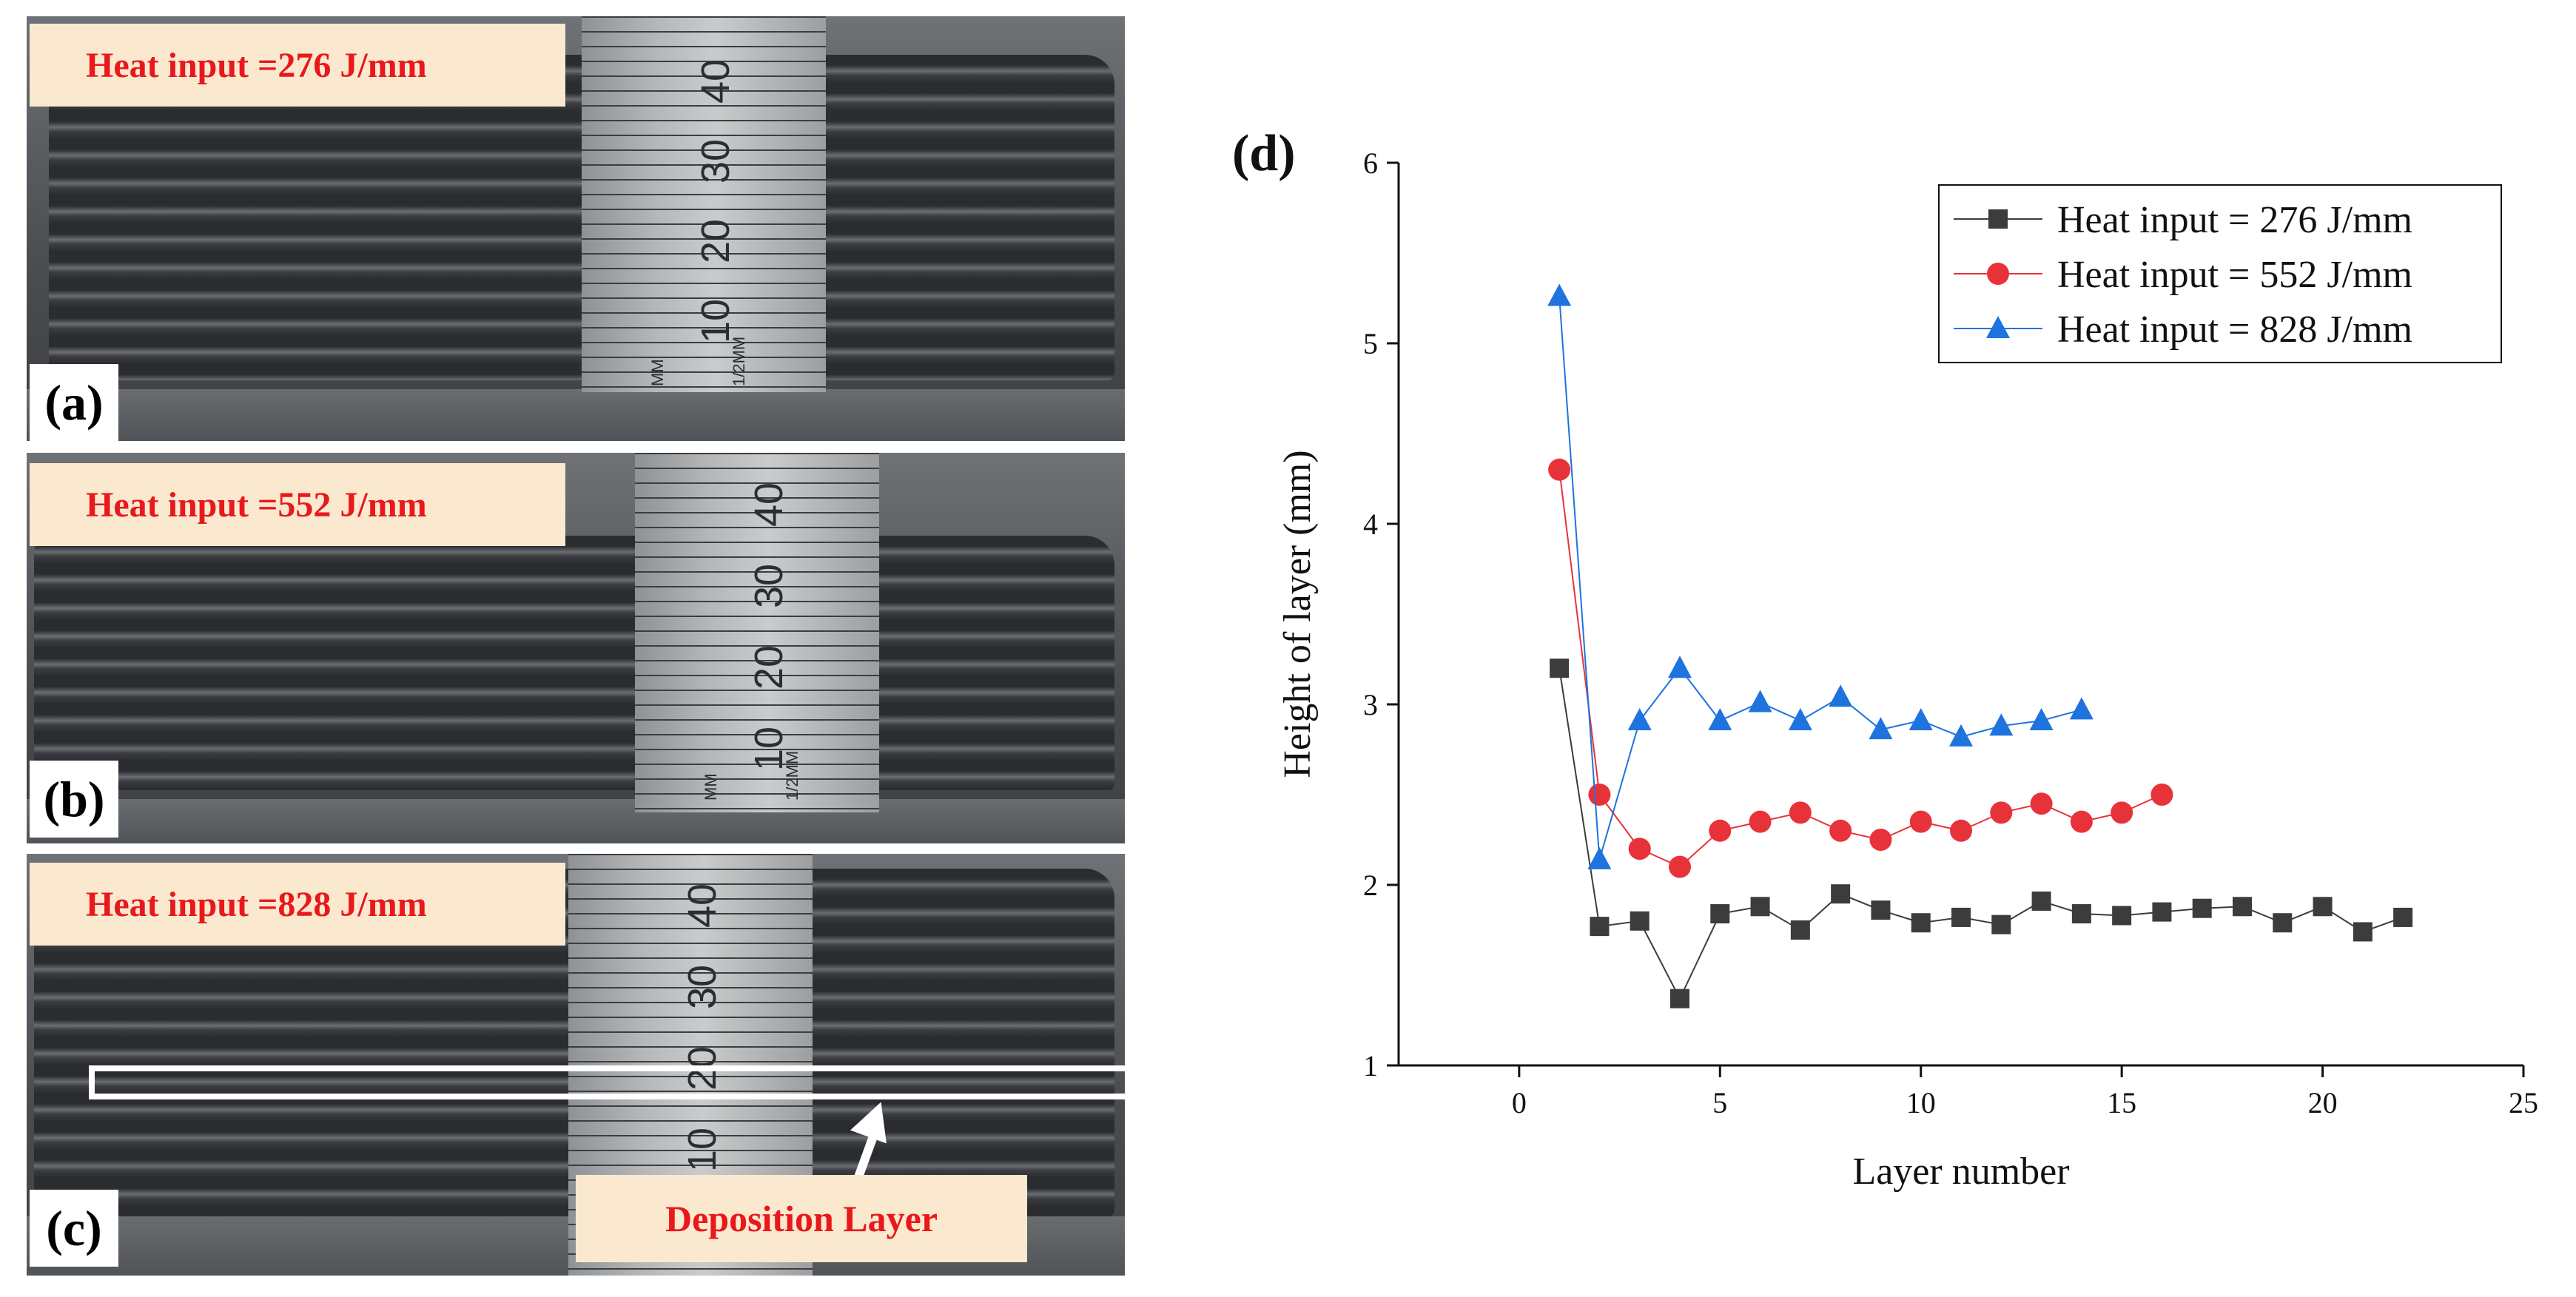 The height and width of the screenshot is (1297, 2576). I want to click on y-tick-label: 2, so click(1370, 885).